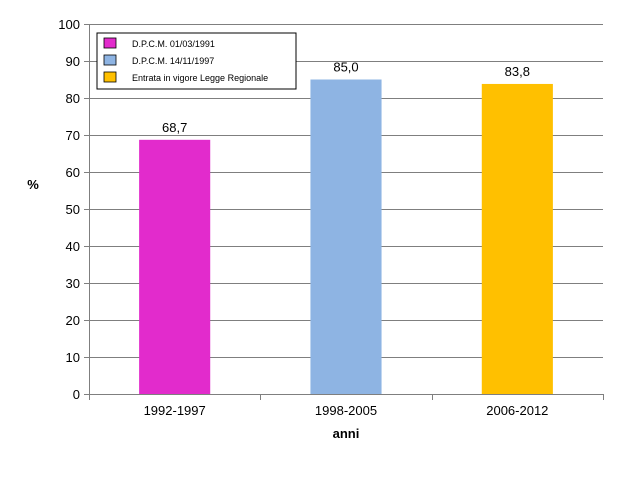  Describe the element at coordinates (33, 184) in the screenshot. I see `y-axis-title: %` at that location.